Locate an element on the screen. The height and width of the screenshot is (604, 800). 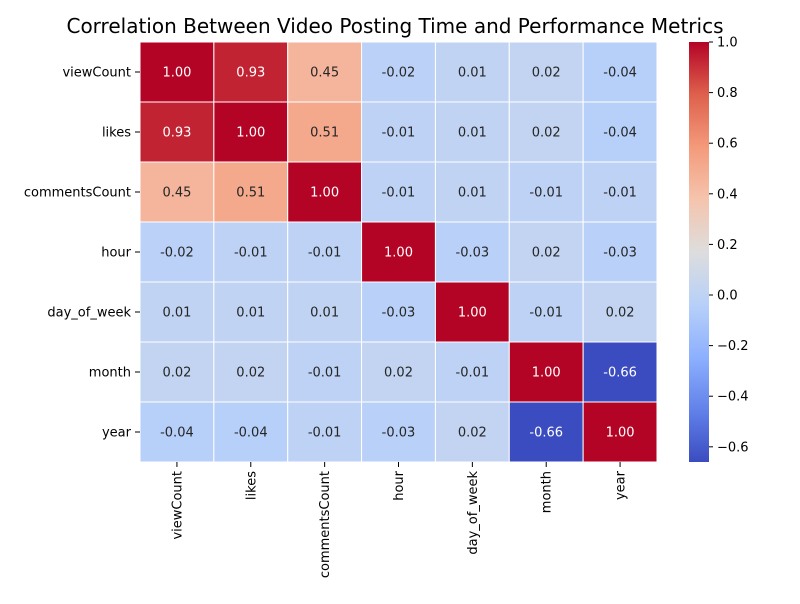
row-label: year is located at coordinates (117, 433).